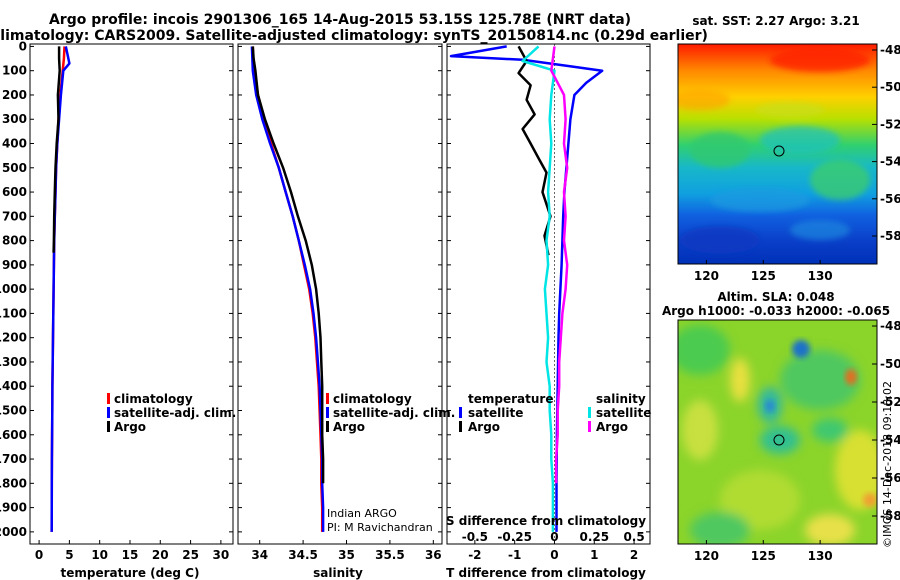 The height and width of the screenshot is (580, 900). What do you see at coordinates (13, 362) in the screenshot?
I see `depth-tick-label: 1300` at bounding box center [13, 362].